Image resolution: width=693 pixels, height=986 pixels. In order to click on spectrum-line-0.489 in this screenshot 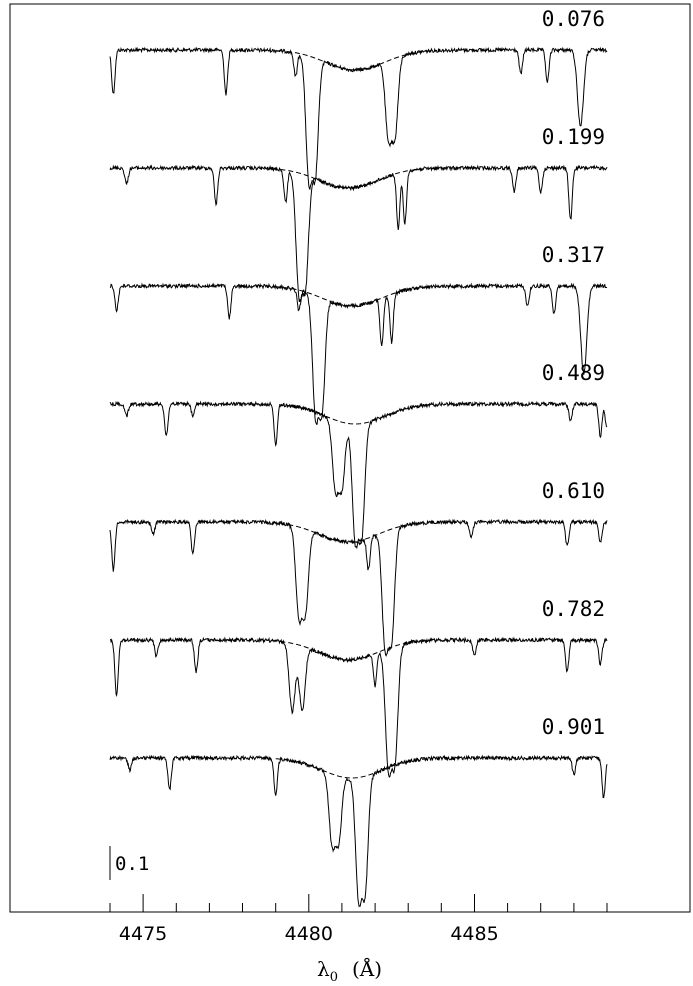, I will do `click(358, 475)`.